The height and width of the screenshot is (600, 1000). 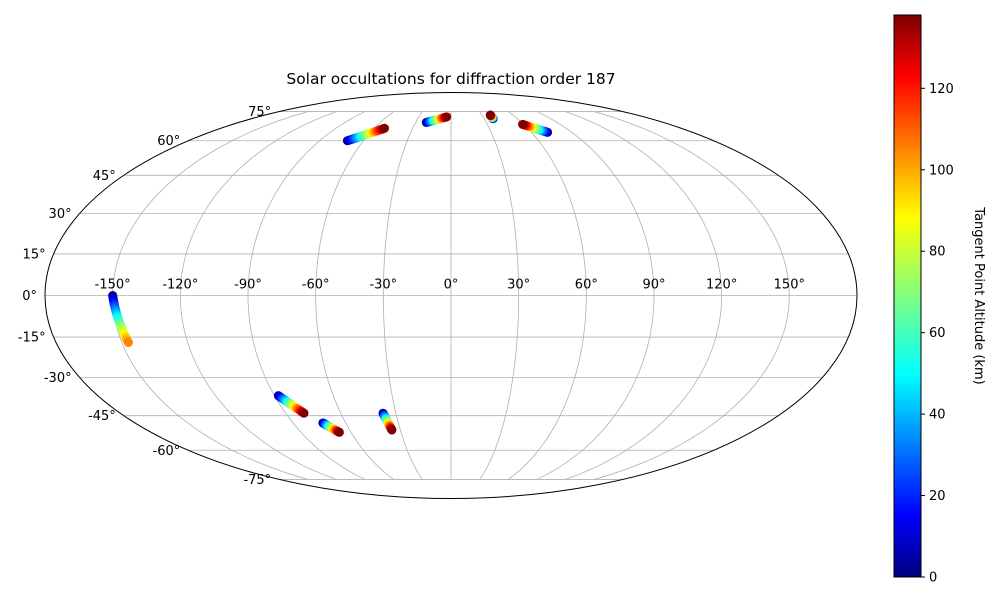 What do you see at coordinates (102, 416) in the screenshot?
I see `latitude-tick-label: -45°` at bounding box center [102, 416].